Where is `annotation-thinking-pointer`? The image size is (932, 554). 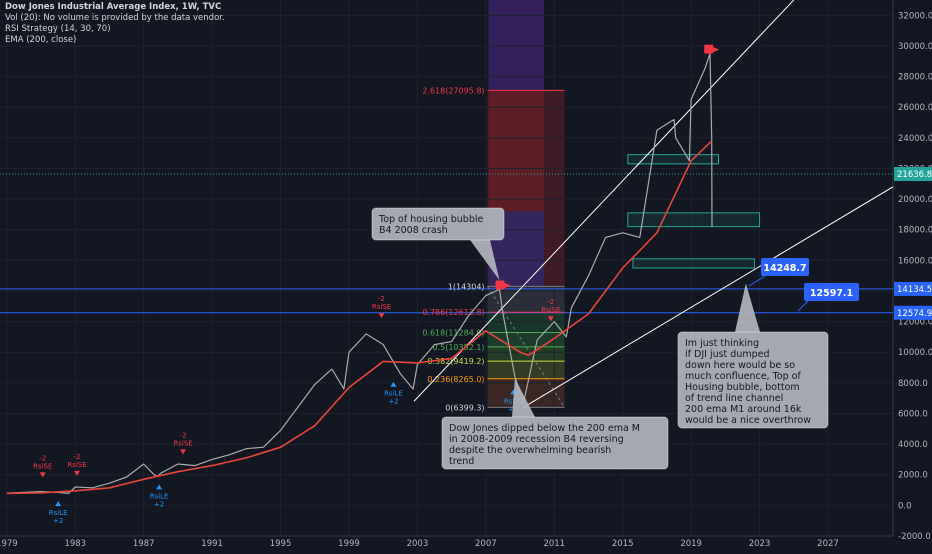 annotation-thinking-pointer is located at coordinates (747, 307).